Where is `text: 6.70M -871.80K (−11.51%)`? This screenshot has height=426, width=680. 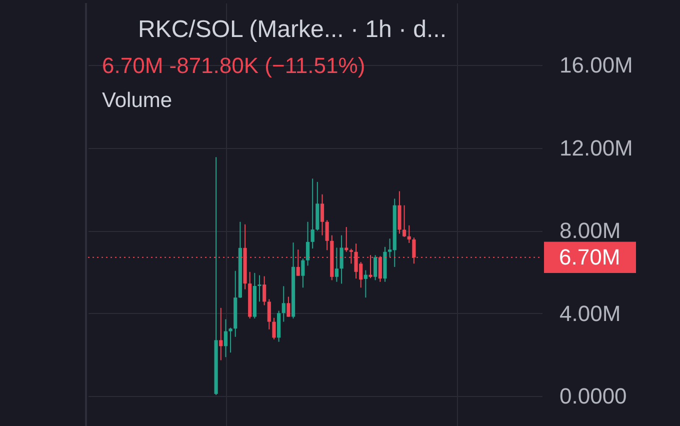
text: 6.70M -871.80K (−11.51%) is located at coordinates (234, 65).